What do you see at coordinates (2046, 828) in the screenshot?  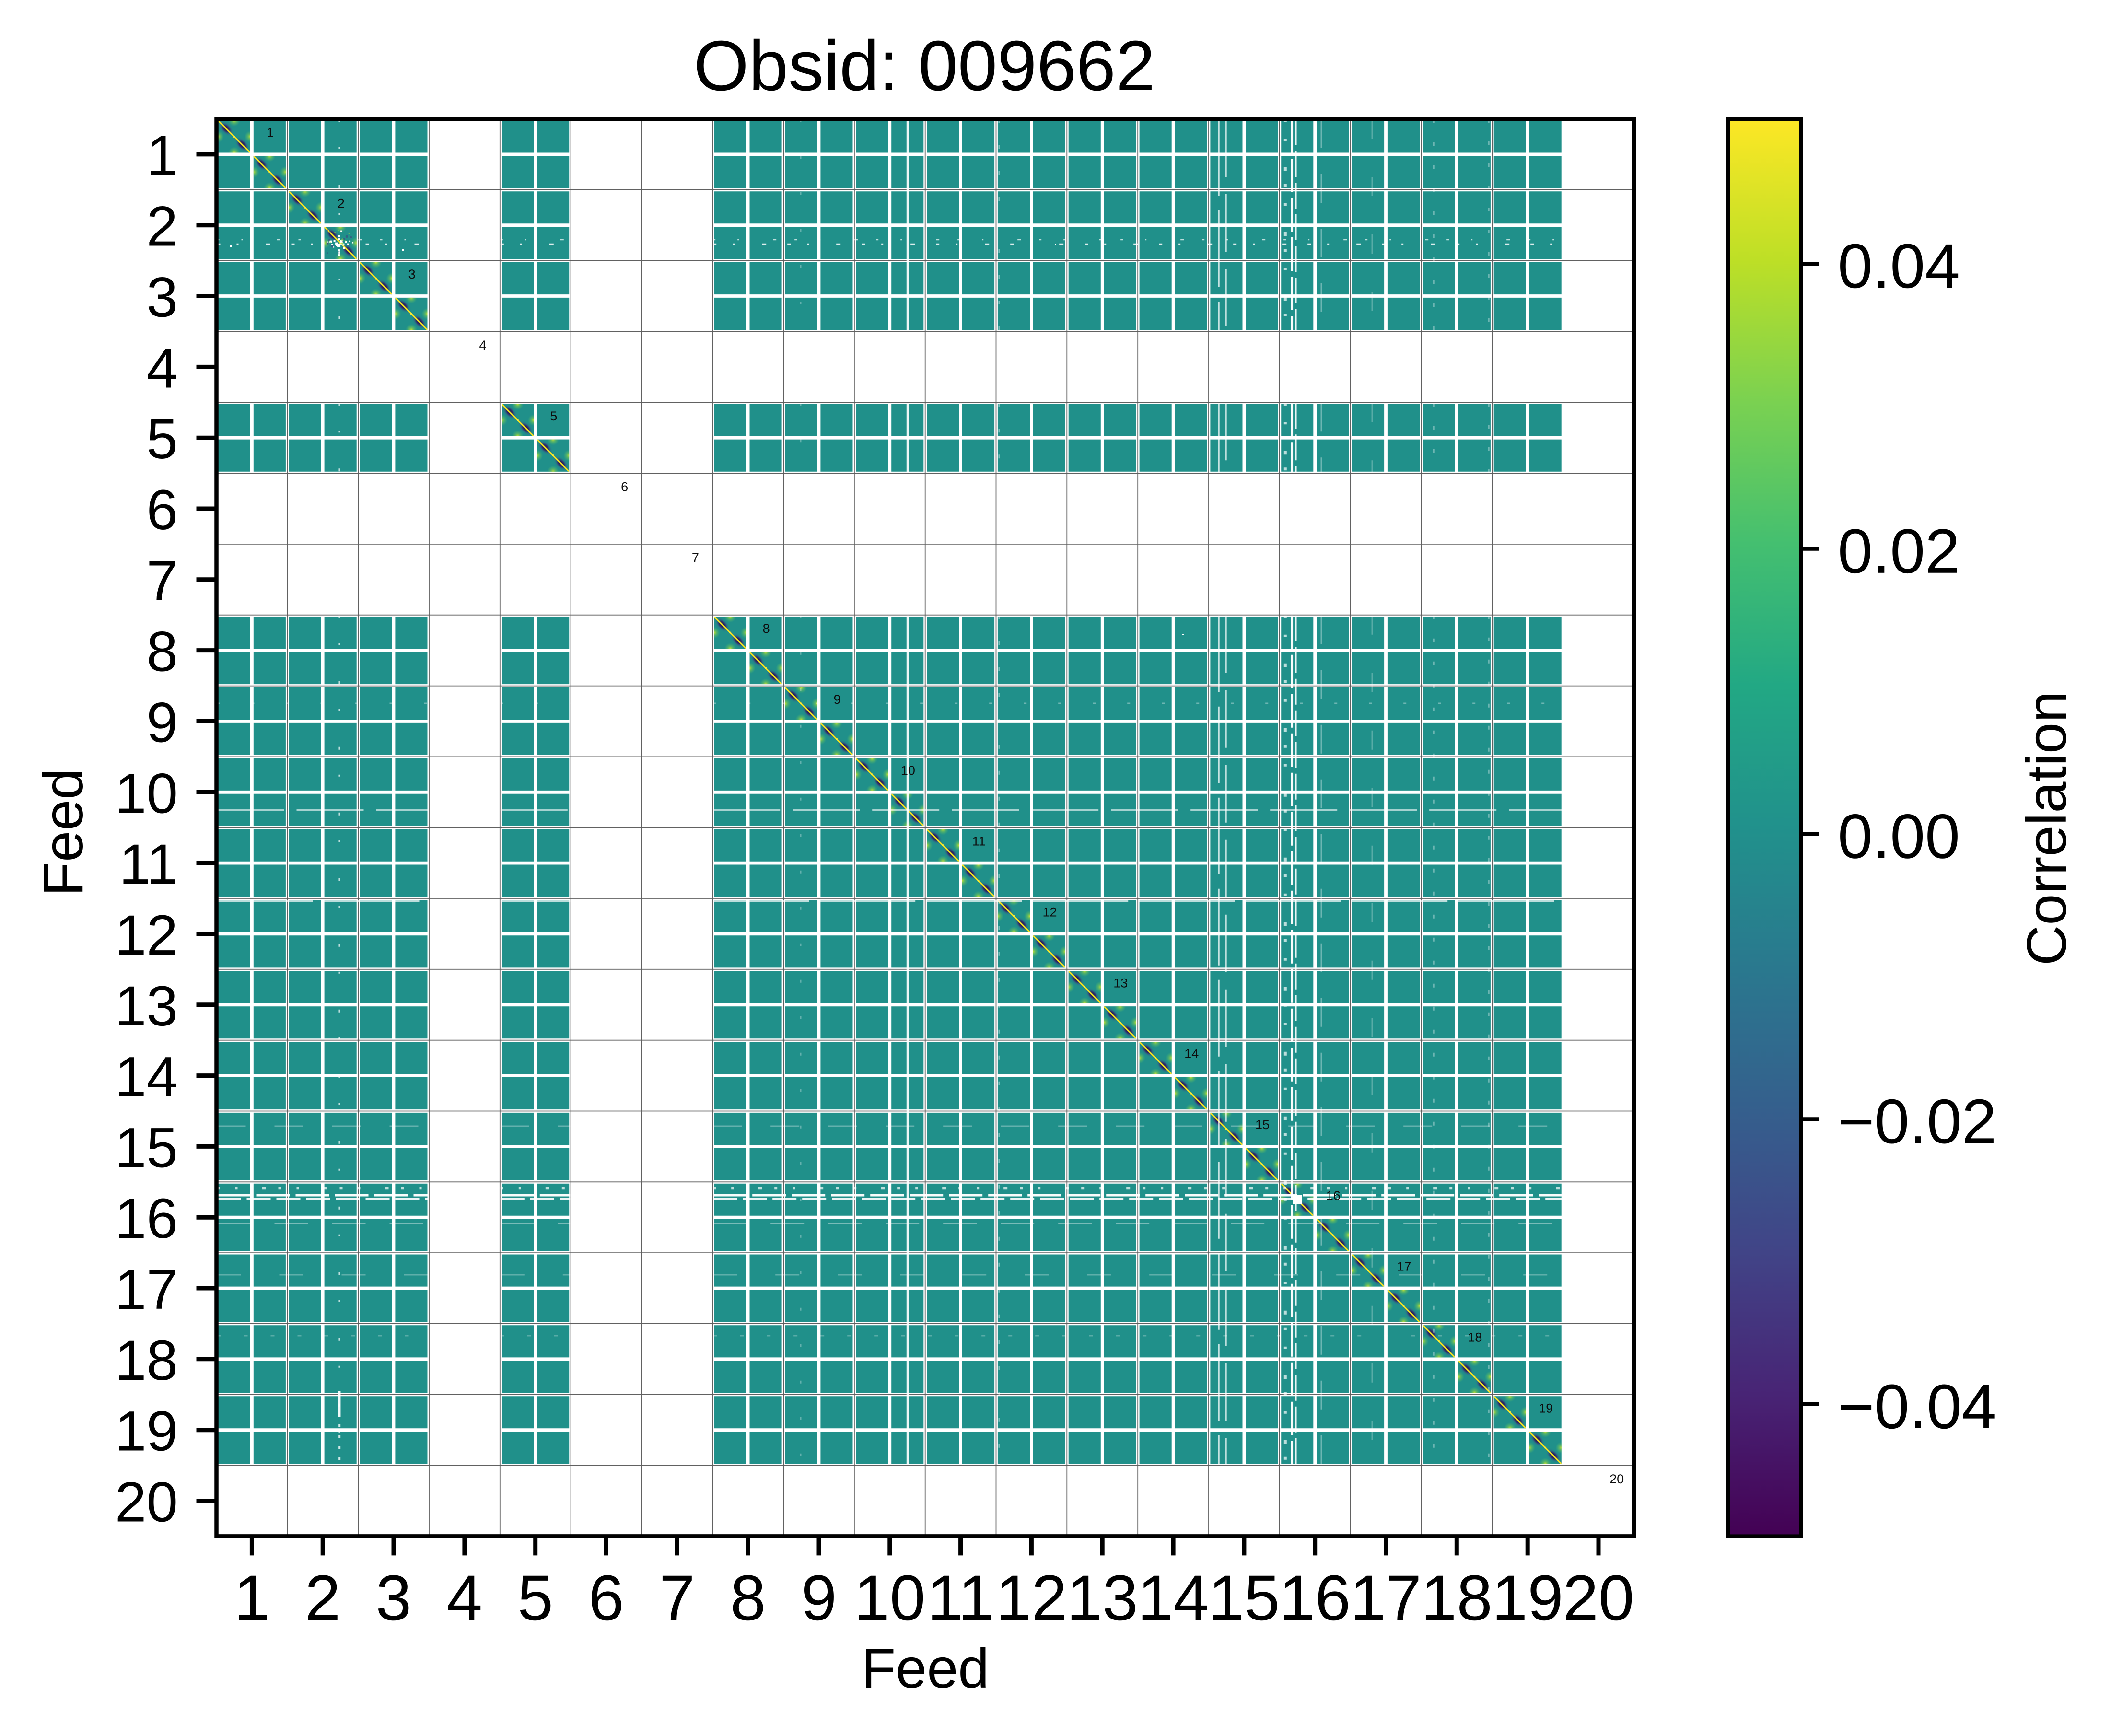 I see `svg-text: Correlation` at bounding box center [2046, 828].